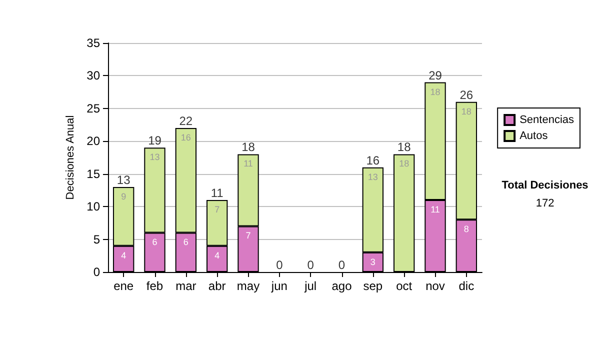 This screenshot has height=340, width=600. What do you see at coordinates (96, 239) in the screenshot?
I see `y-tick-label: 5` at bounding box center [96, 239].